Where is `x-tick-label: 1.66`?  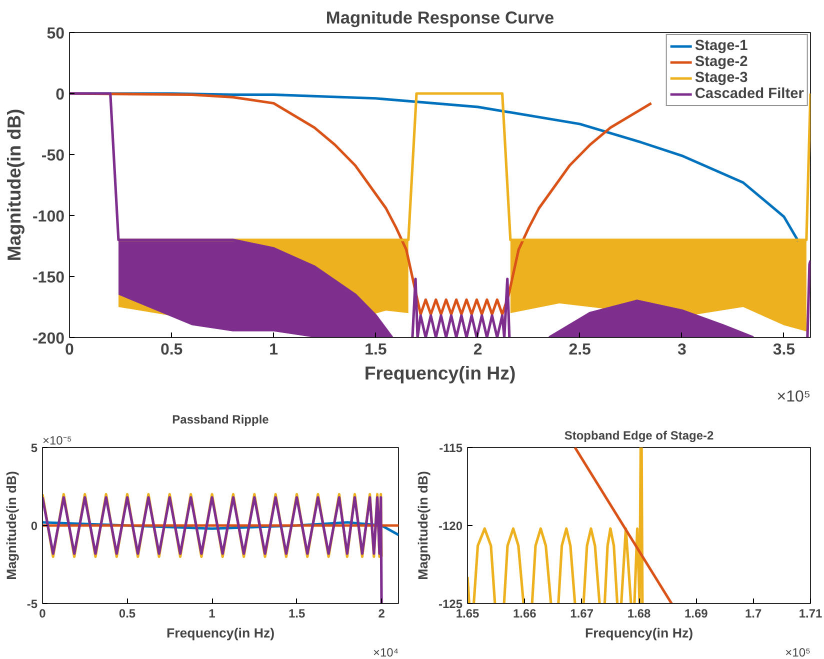 x-tick-label: 1.66 is located at coordinates (524, 613).